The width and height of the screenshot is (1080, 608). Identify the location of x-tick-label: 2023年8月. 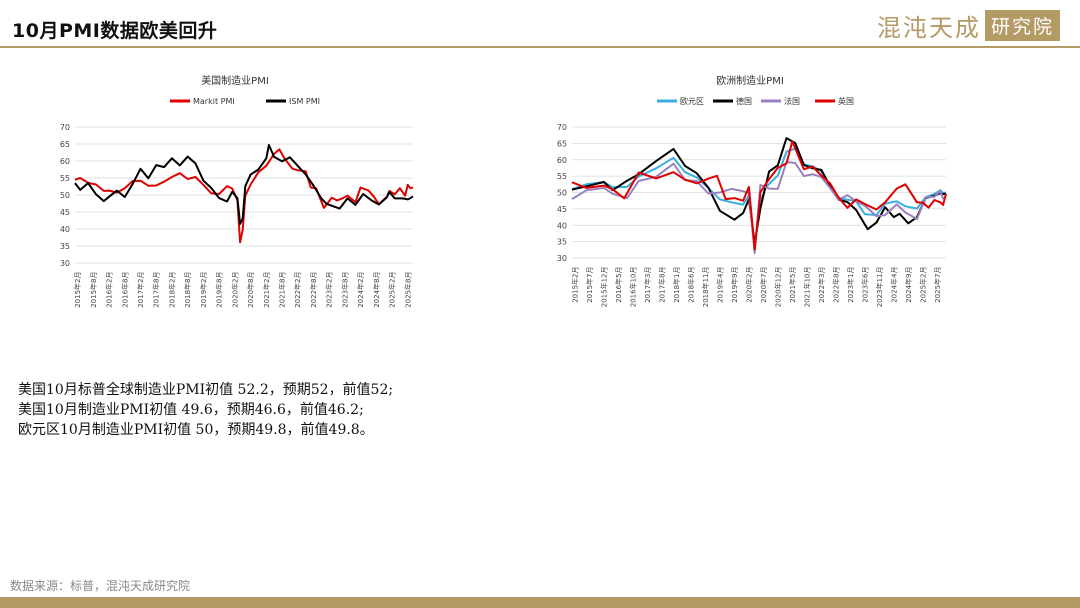
(344, 290).